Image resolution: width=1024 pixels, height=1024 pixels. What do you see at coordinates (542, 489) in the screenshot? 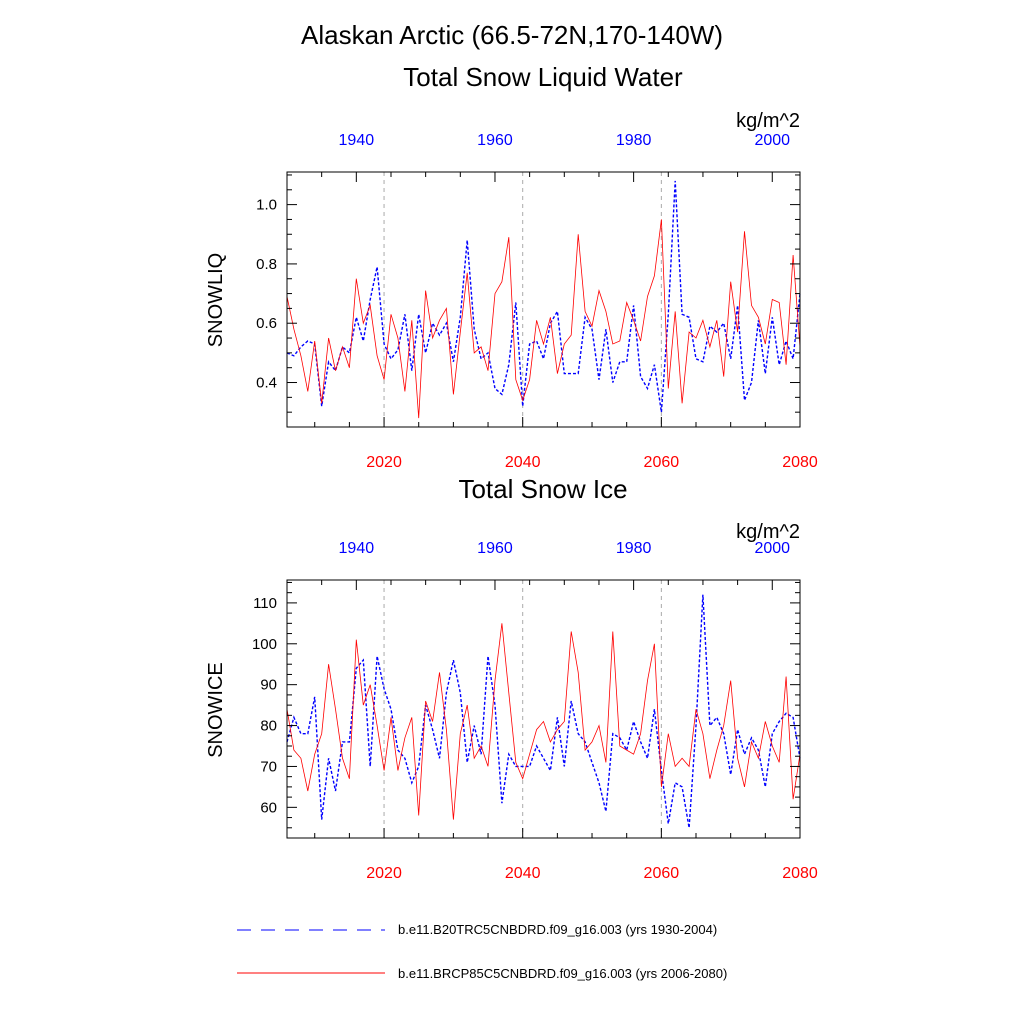
I see `panel-snowice-title: Total Snow Ice` at bounding box center [542, 489].